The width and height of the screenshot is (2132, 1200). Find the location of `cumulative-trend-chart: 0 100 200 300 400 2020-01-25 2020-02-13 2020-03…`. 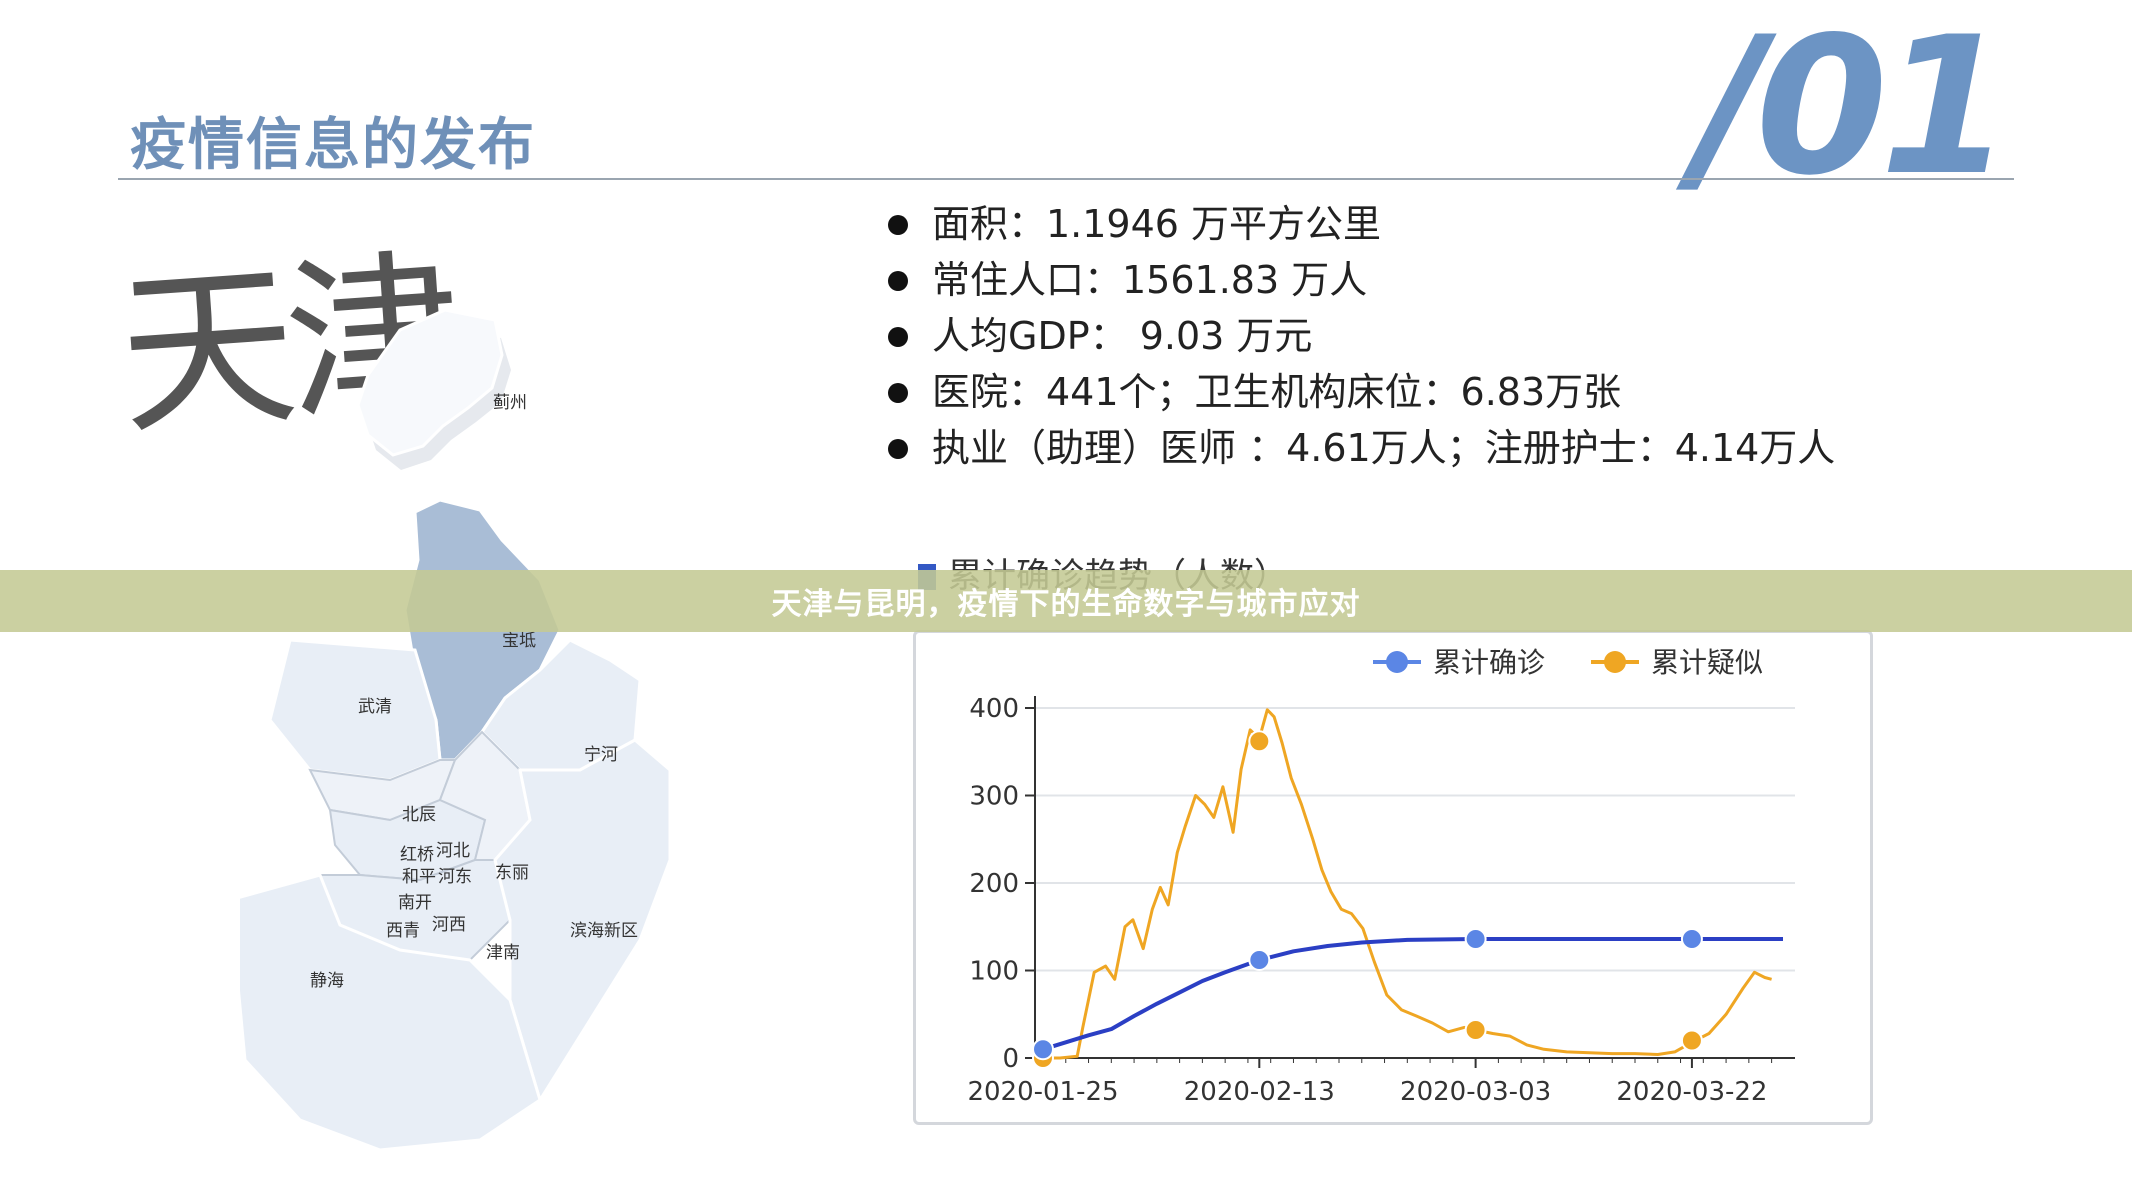

cumulative-trend-chart: 0 100 200 300 400 2020-01-25 2020-02-13 2020-03… is located at coordinates (1381, 876).